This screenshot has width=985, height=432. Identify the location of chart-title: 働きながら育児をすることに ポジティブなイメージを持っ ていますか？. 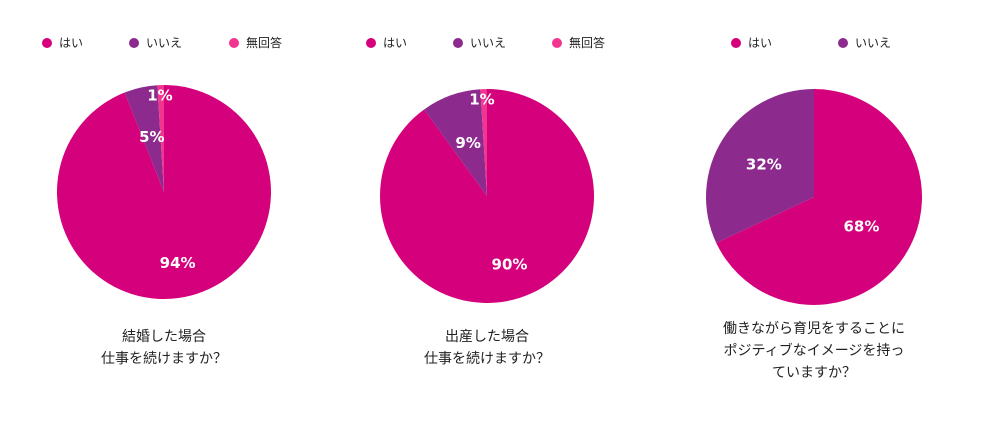
(814, 351).